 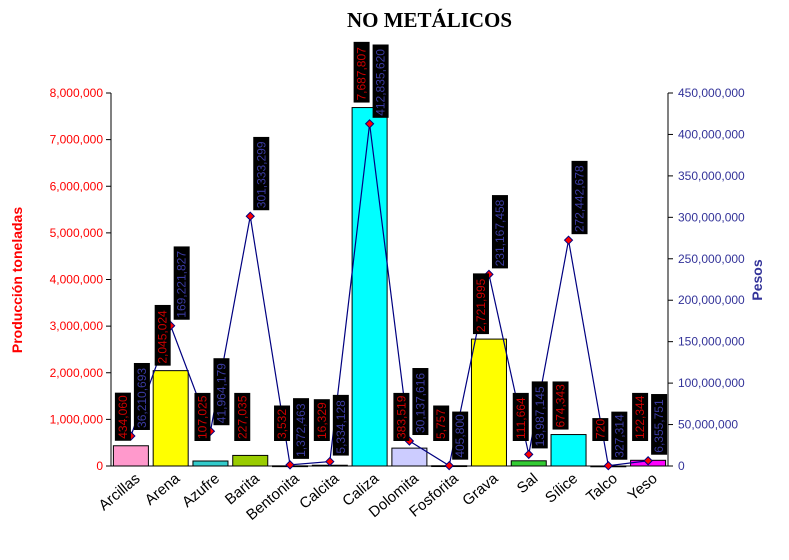 I want to click on right-tick-label: 0, so click(x=681, y=466).